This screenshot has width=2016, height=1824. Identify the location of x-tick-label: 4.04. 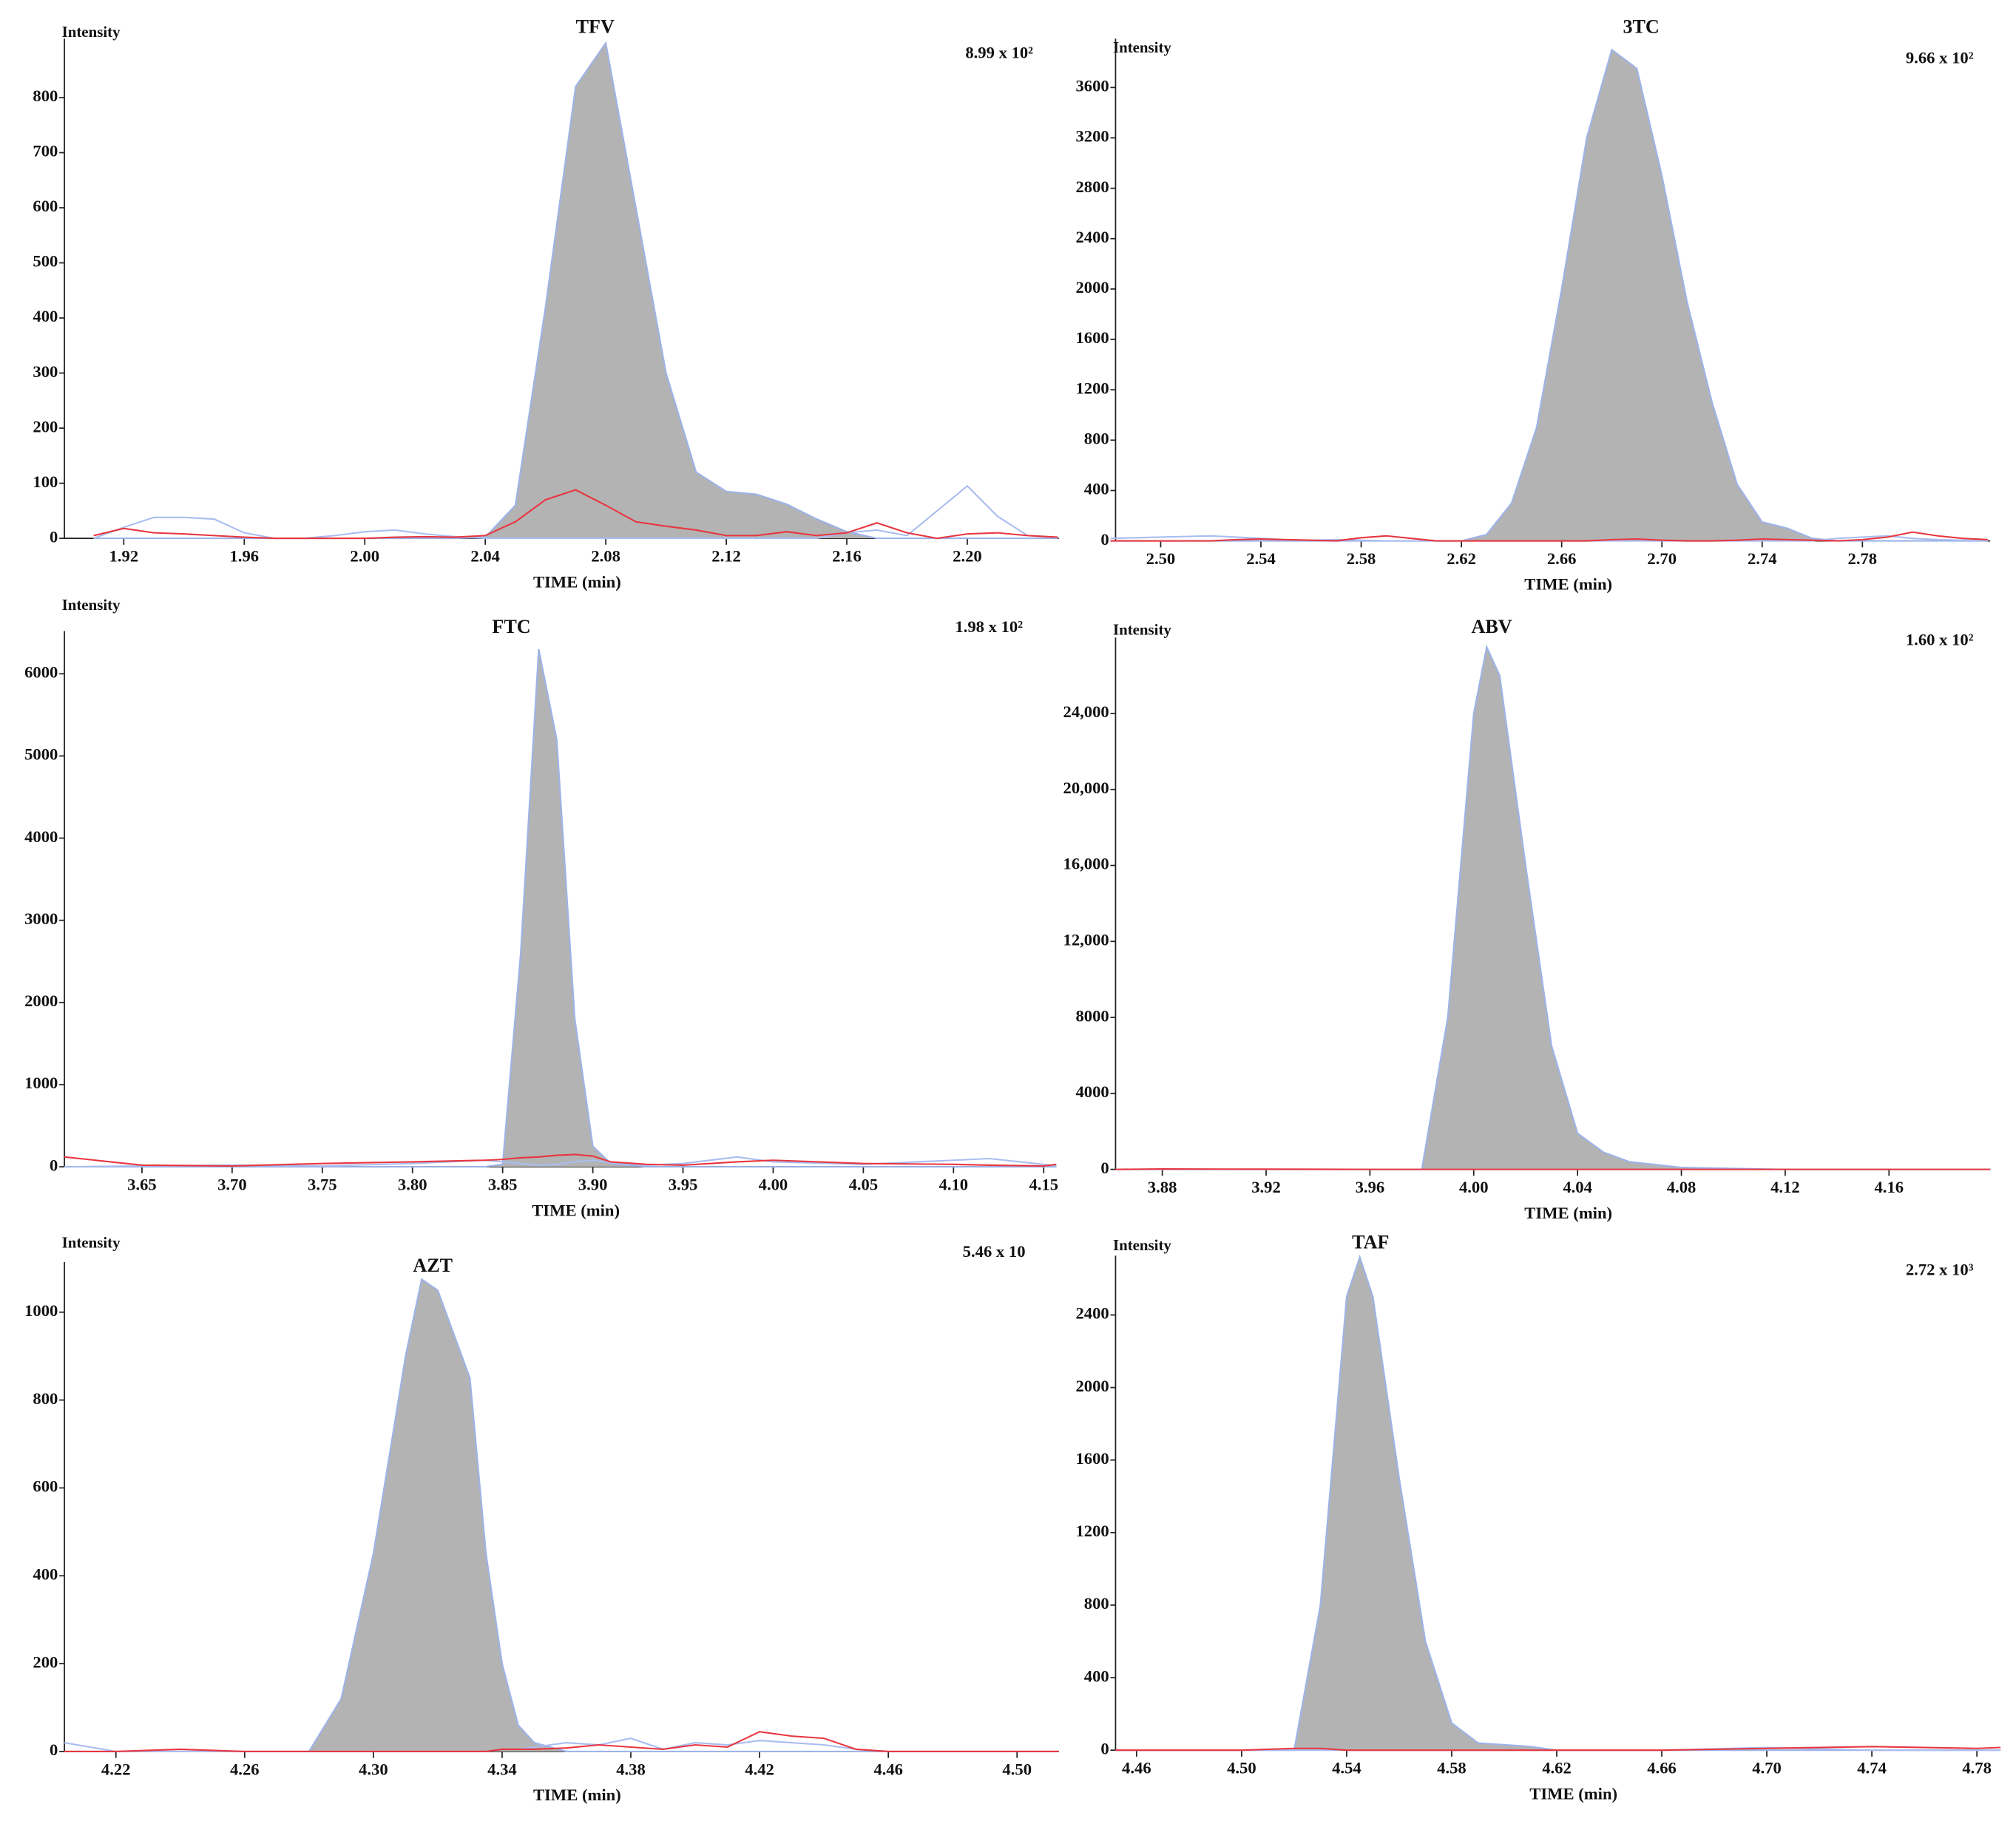
(1577, 1187).